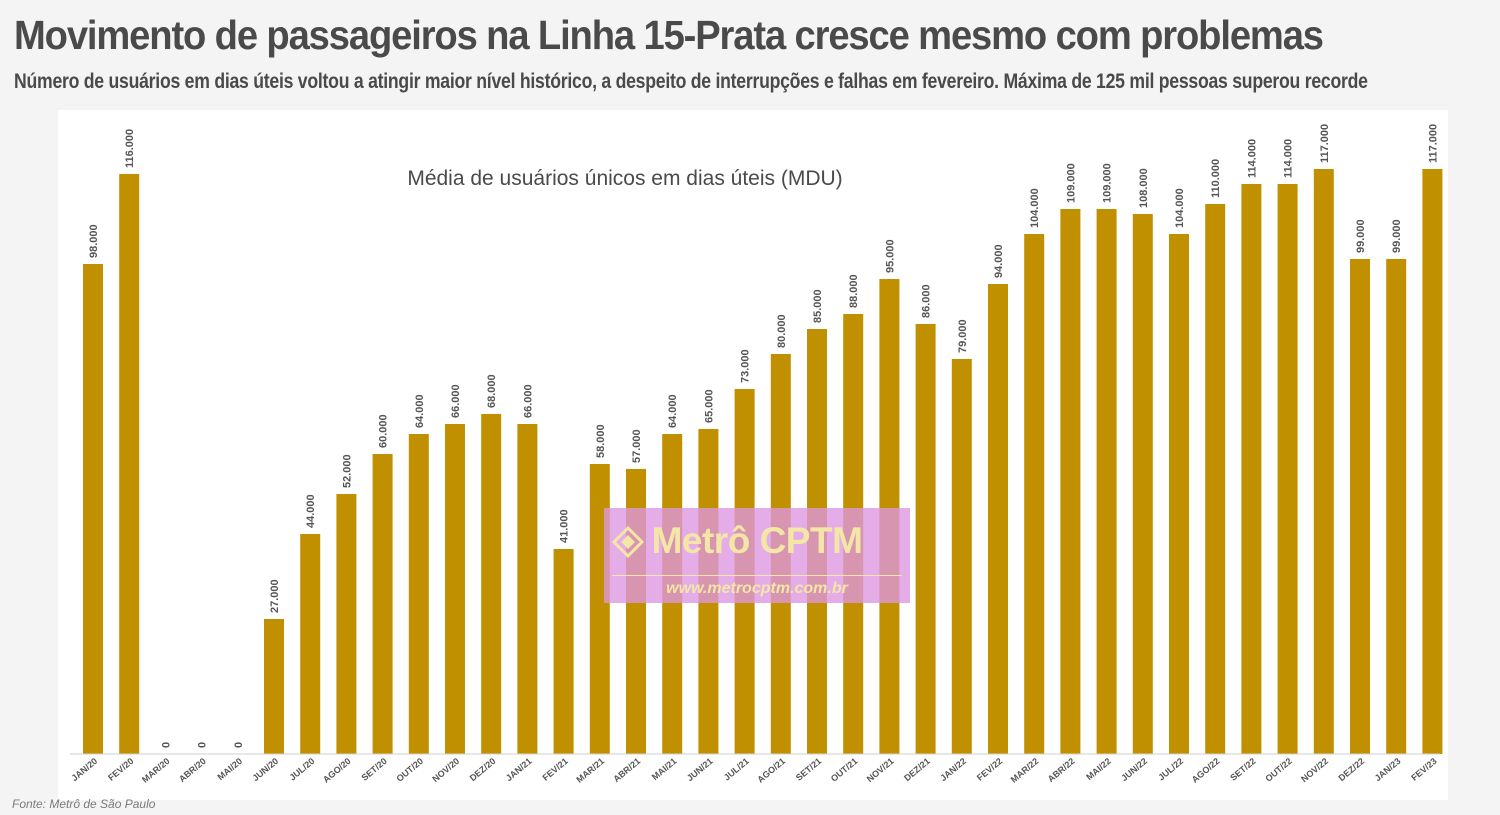  Describe the element at coordinates (880, 770) in the screenshot. I see `x-tick-label: NOV/21` at that location.